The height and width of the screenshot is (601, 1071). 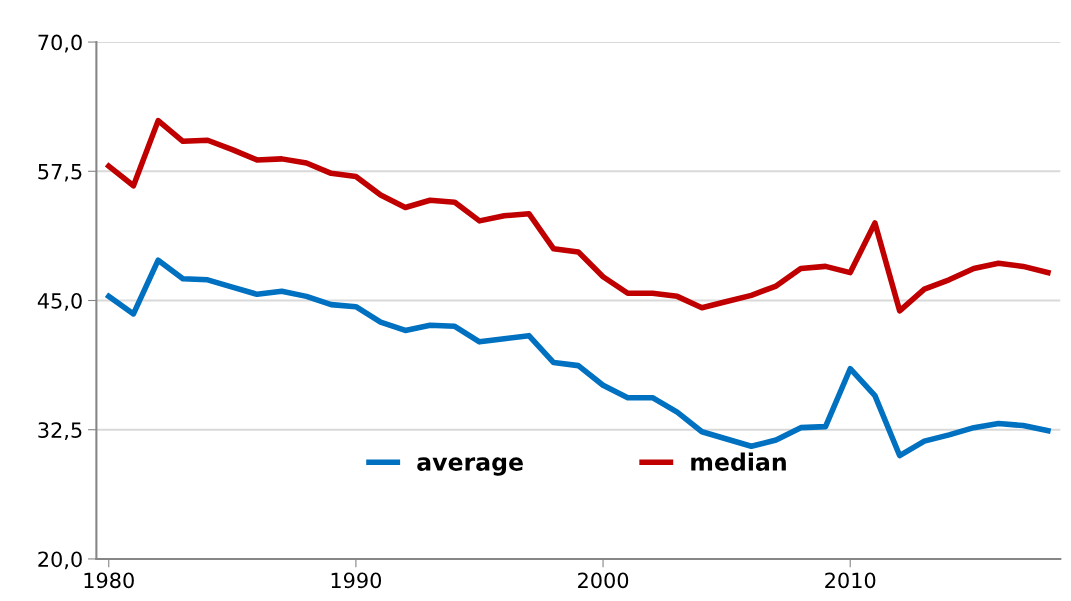 What do you see at coordinates (60, 560) in the screenshot?
I see `y-tick-label: 20,0` at bounding box center [60, 560].